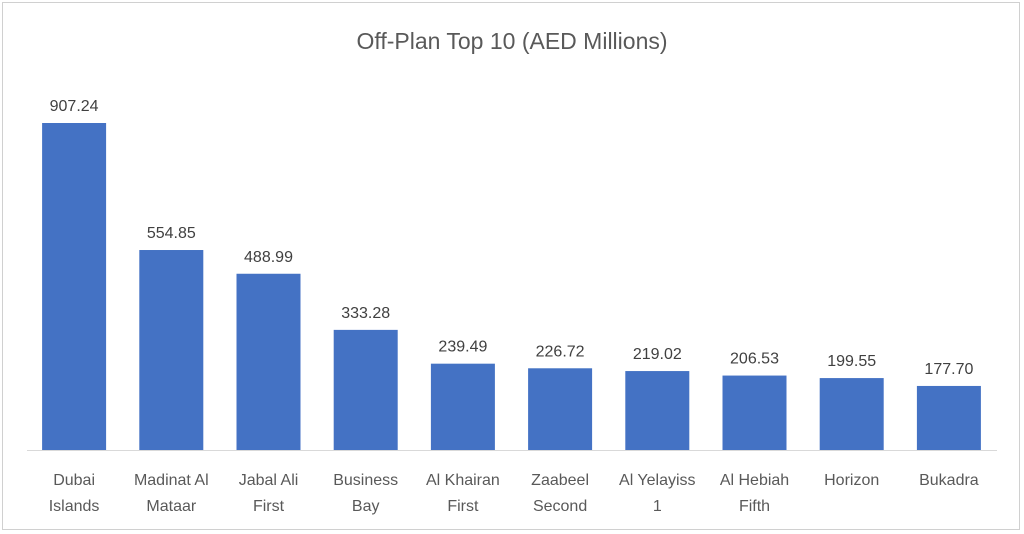  Describe the element at coordinates (366, 506) in the screenshot. I see `category-label: Bay` at that location.